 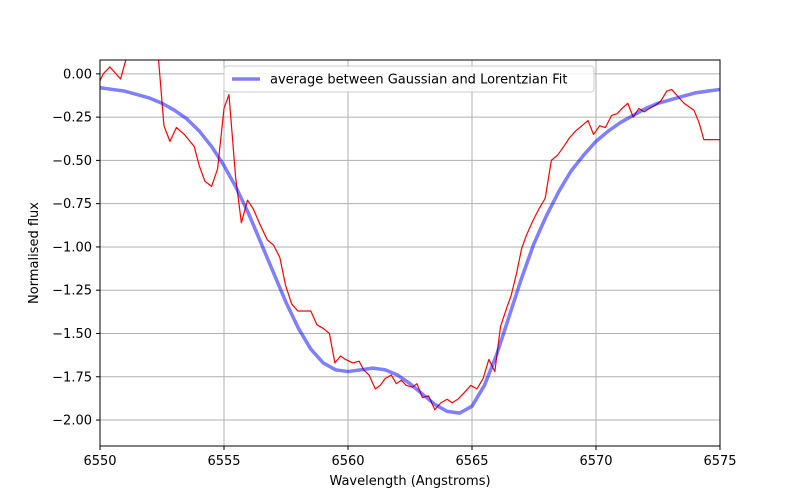 What do you see at coordinates (72, 161) in the screenshot?
I see `y-tick-label: −0.50` at bounding box center [72, 161].